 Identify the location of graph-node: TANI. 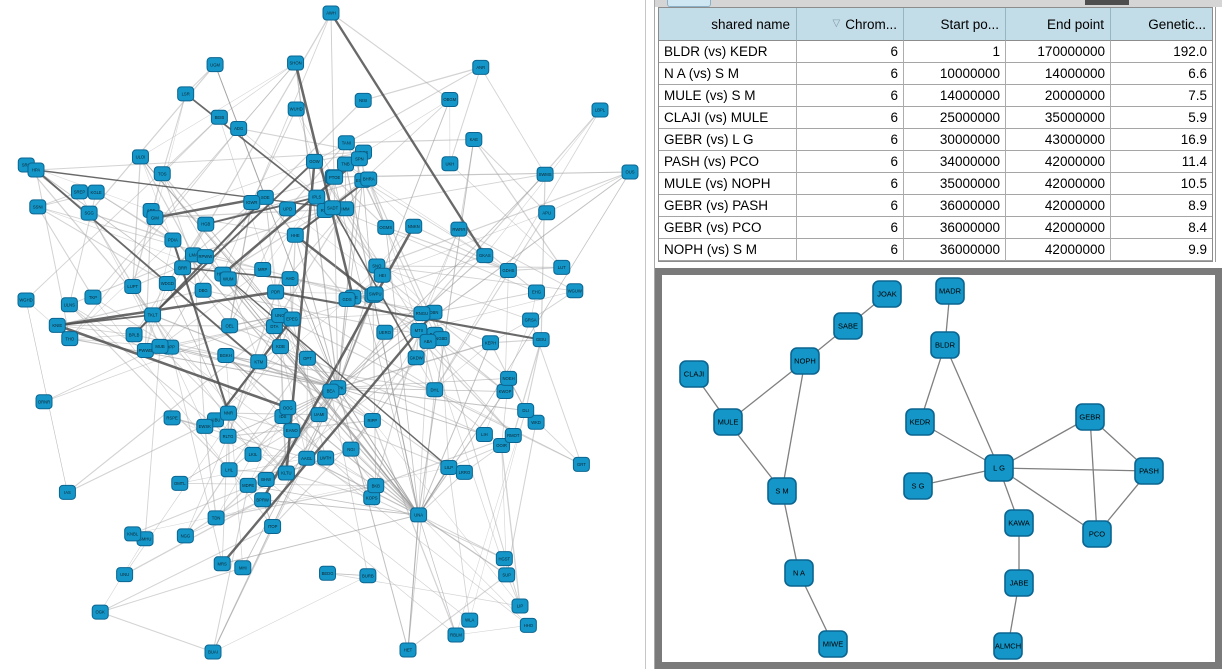
(346, 143).